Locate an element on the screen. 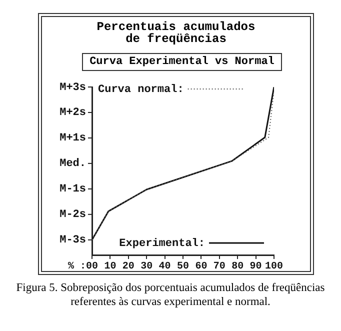  text: M-1s is located at coordinates (73, 190).